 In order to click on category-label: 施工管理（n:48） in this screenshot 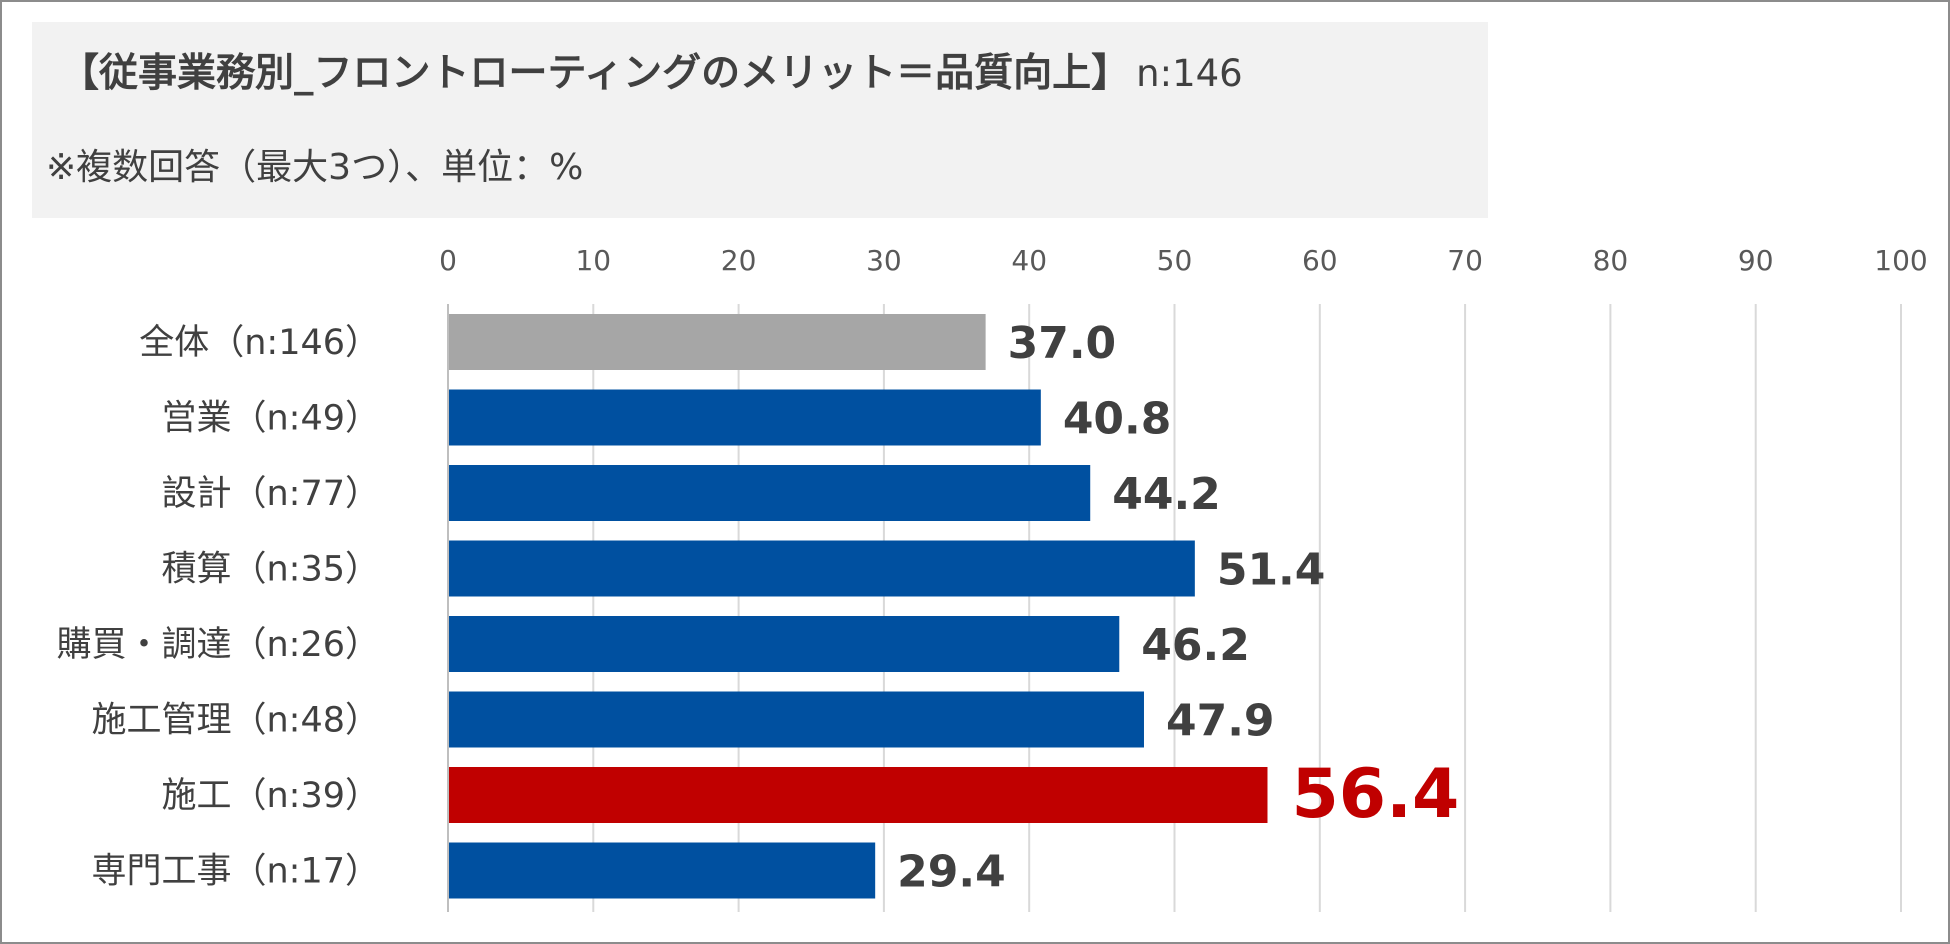, I will do `click(235, 721)`.